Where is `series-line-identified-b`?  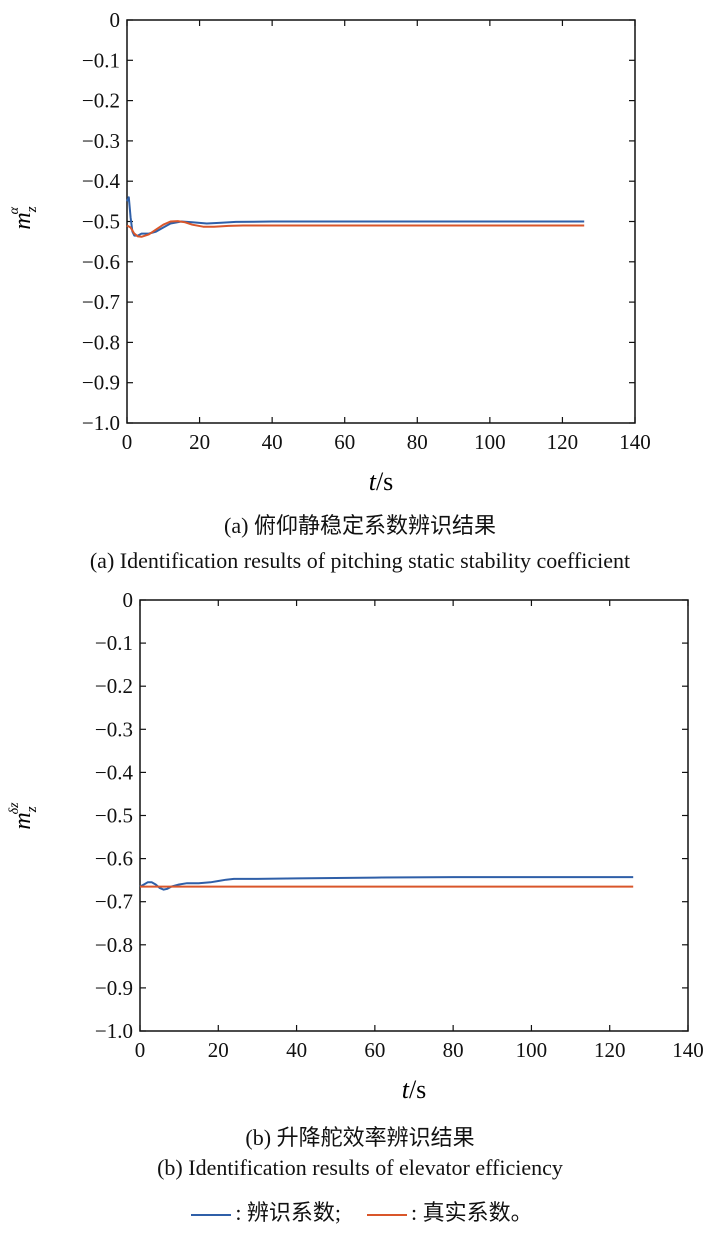 series-line-identified-b is located at coordinates (386, 883).